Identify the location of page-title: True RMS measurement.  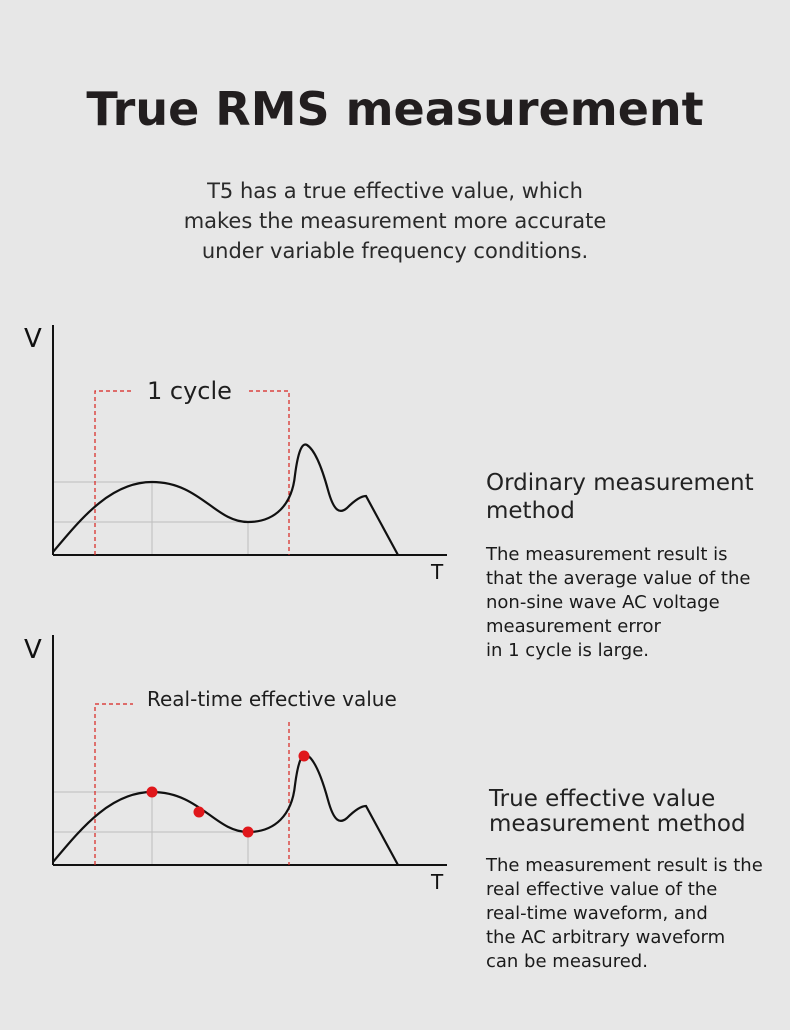
(395, 109).